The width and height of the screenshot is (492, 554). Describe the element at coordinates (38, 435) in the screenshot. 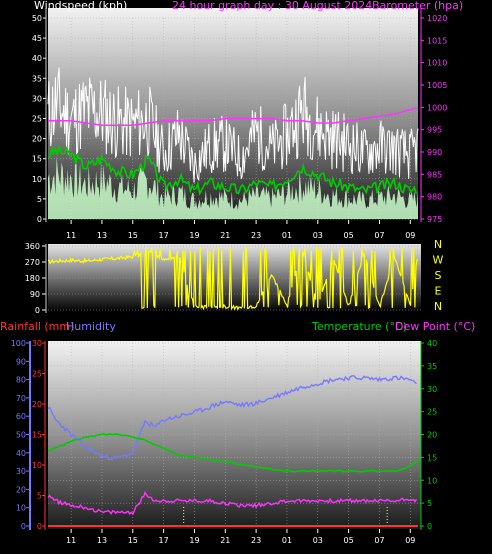

I see `rain-ticks: 0 5 10 15 20 25 30` at that location.